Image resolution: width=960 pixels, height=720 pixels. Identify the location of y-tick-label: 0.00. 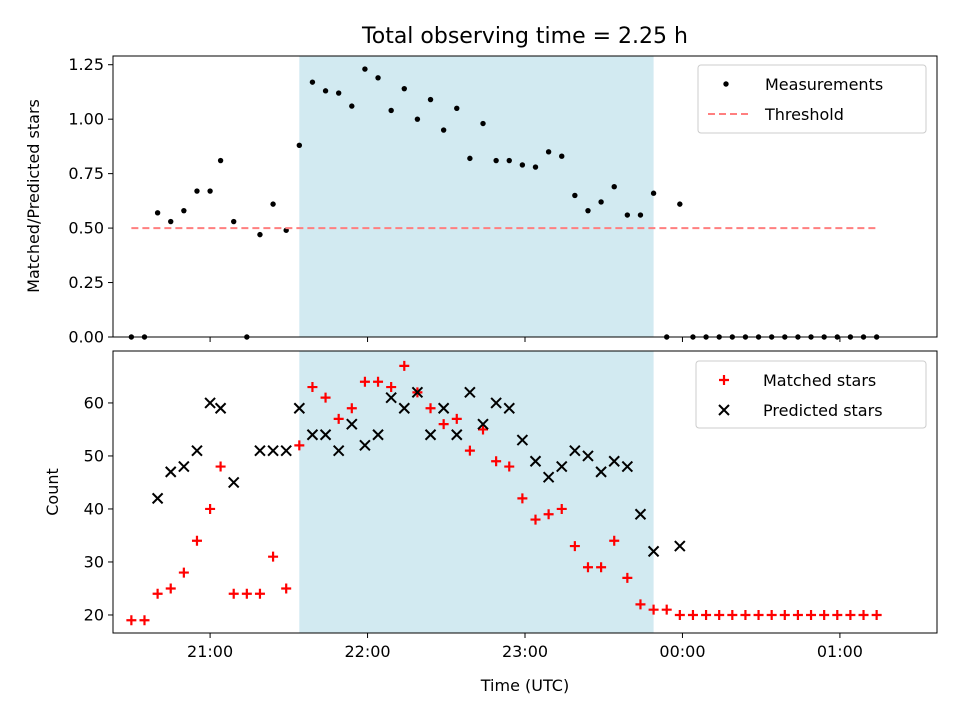
(86, 337).